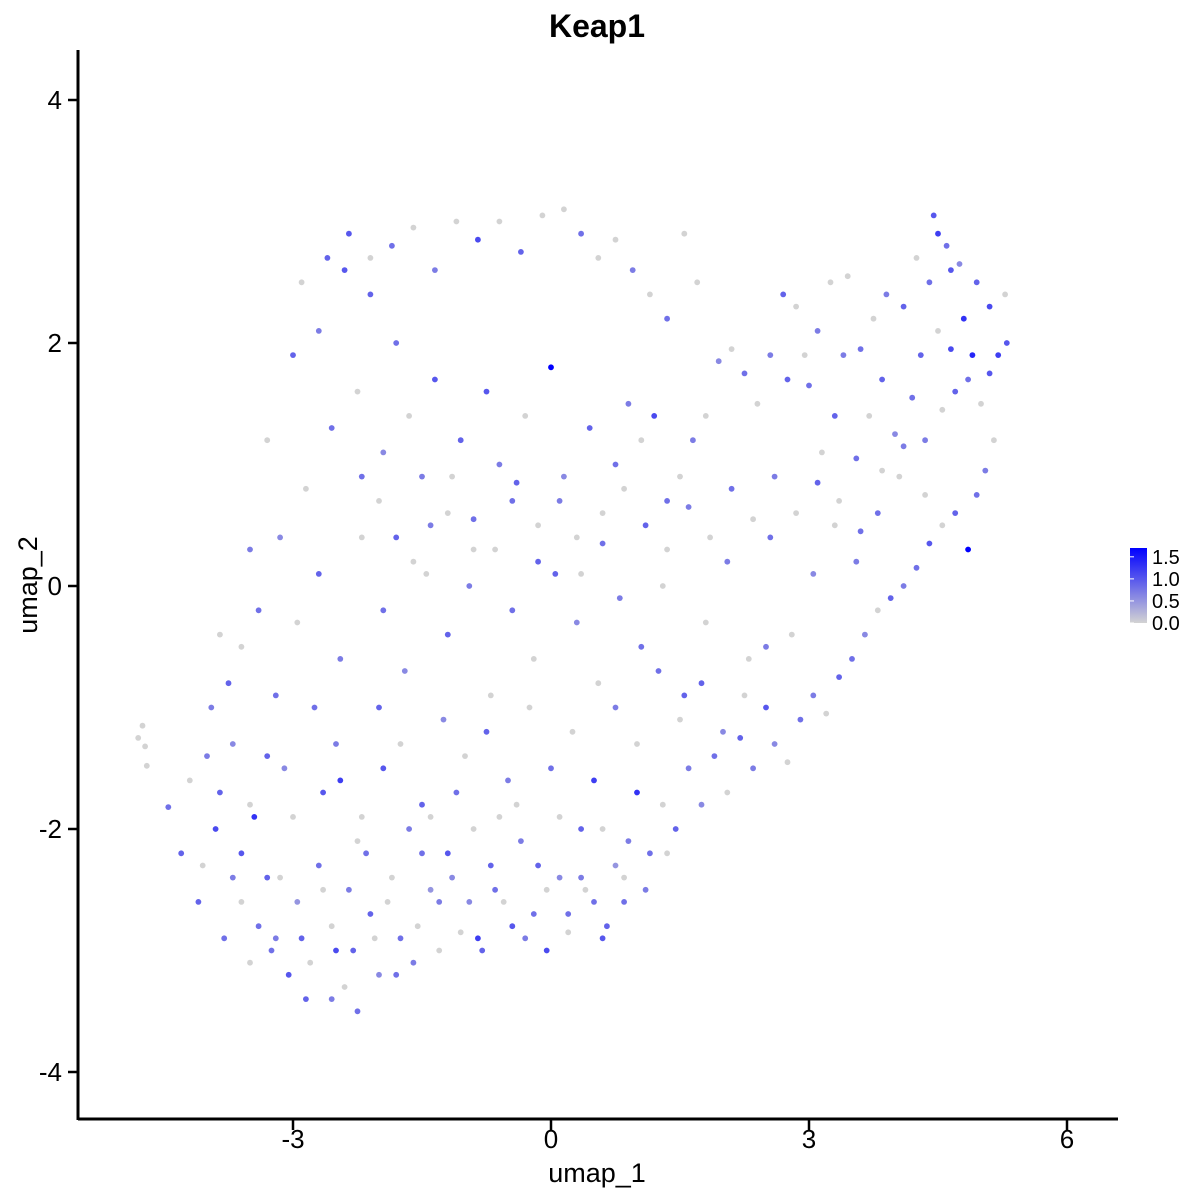 This screenshot has height=1200, width=1200. What do you see at coordinates (50, 1072) in the screenshot?
I see `y-tick-label: -4` at bounding box center [50, 1072].